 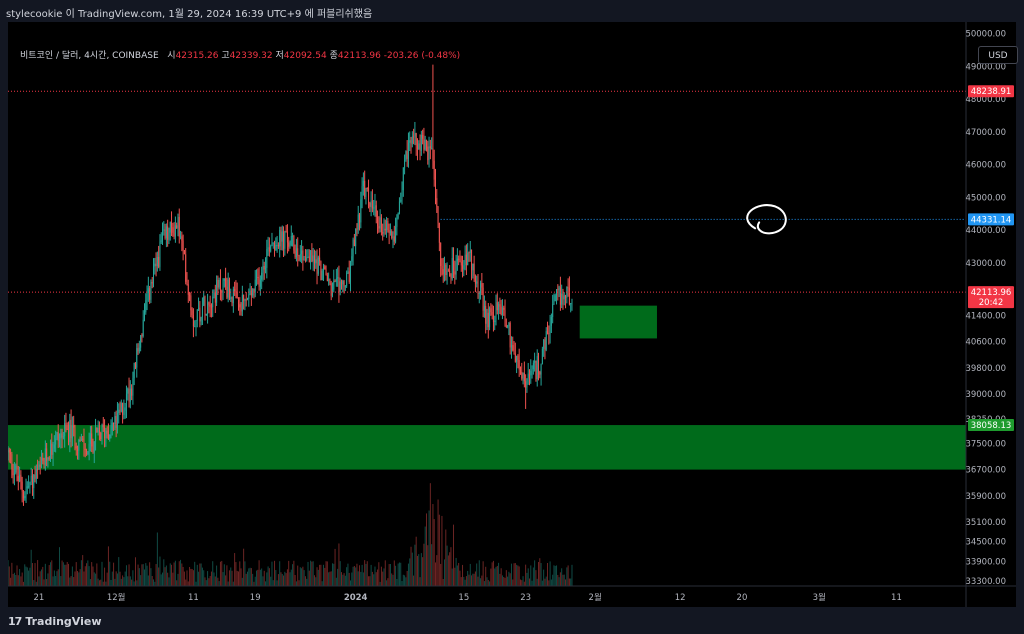 I want to click on open-value: 42315.26, so click(x=197, y=56).